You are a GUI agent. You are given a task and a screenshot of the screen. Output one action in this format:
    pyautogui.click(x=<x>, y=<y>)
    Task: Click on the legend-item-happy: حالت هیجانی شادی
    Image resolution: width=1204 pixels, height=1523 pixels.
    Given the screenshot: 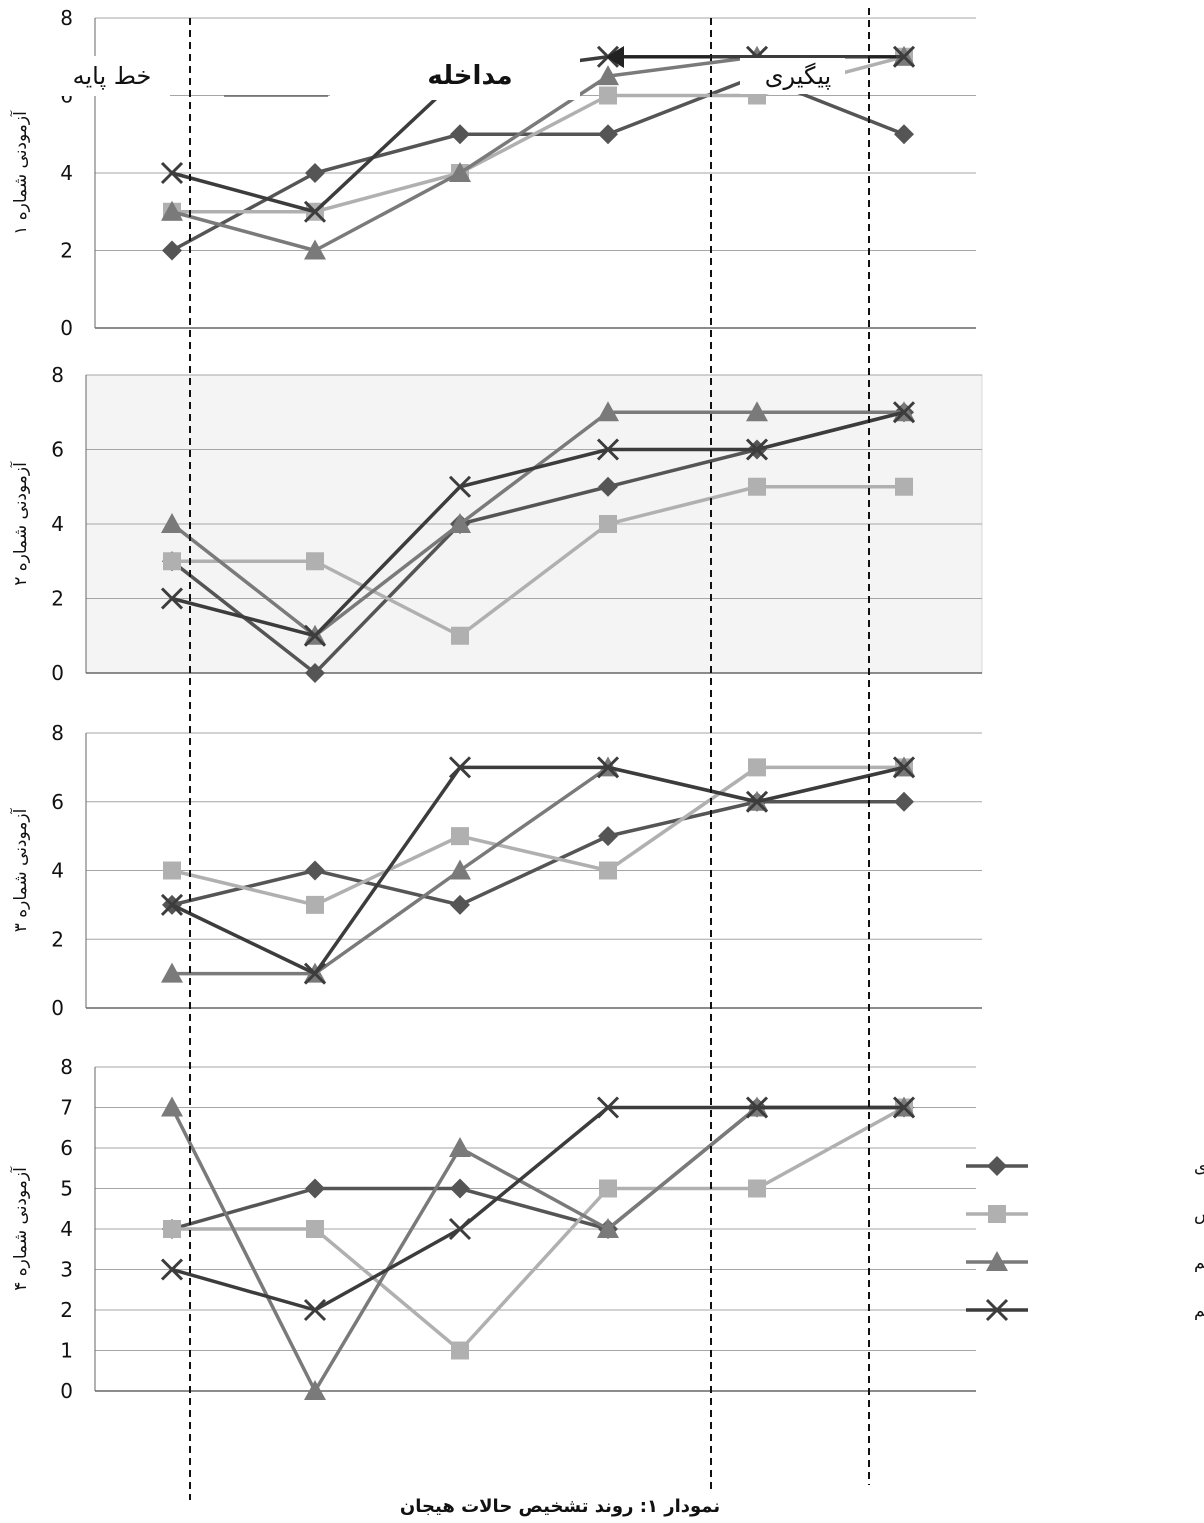 What is the action you would take?
    pyautogui.click(x=1085, y=1166)
    